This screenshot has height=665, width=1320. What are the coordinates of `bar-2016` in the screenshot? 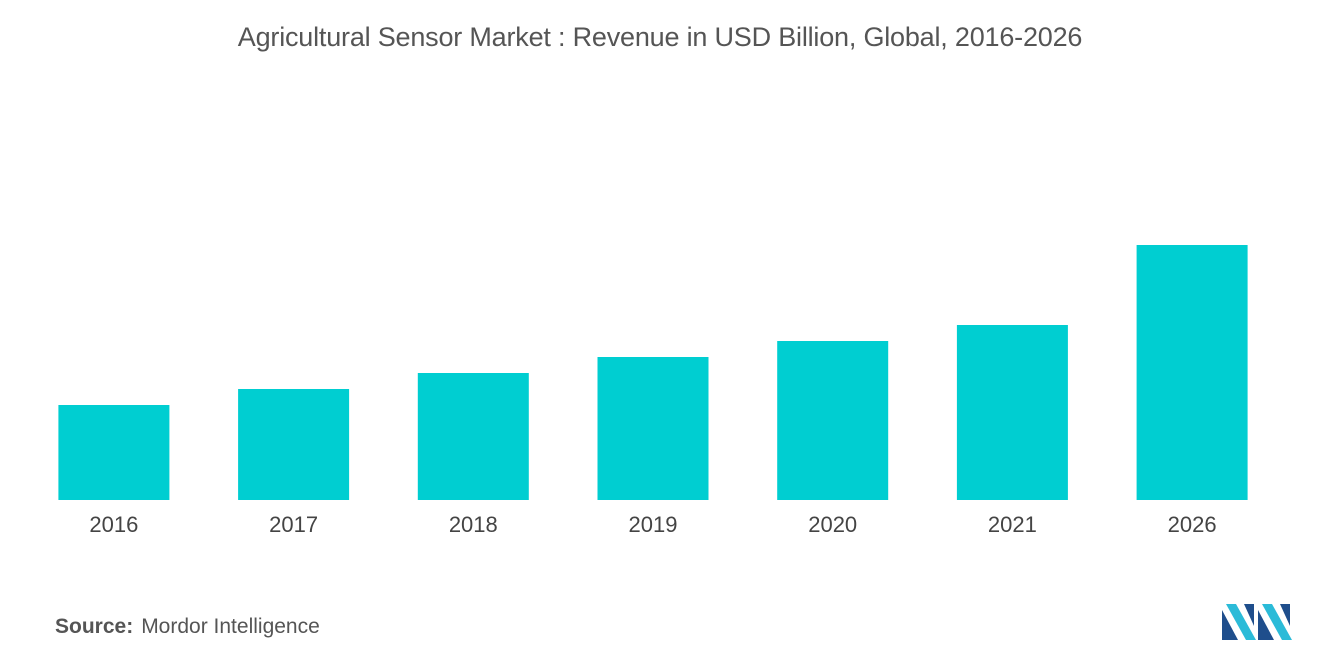 It's located at (114, 452).